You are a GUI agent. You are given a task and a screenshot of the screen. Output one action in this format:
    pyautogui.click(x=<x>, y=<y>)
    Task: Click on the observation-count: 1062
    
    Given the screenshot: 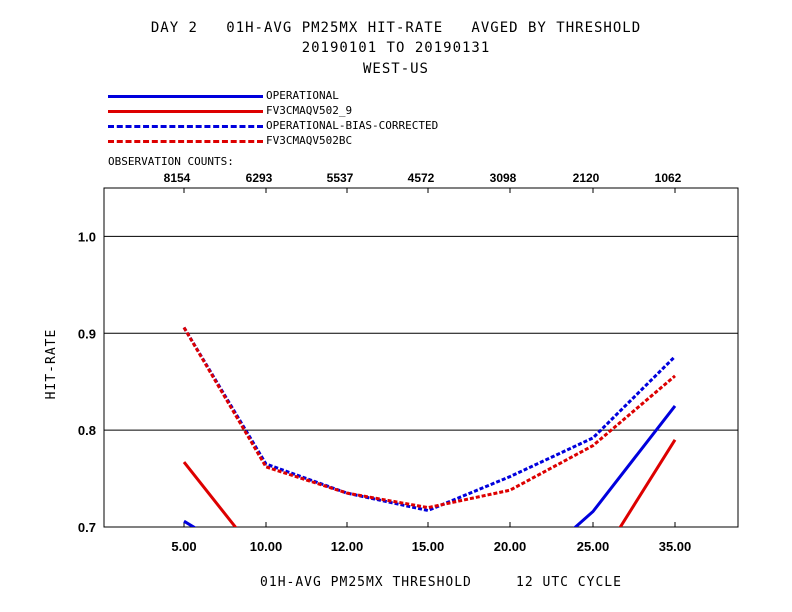 What is the action you would take?
    pyautogui.click(x=668, y=178)
    